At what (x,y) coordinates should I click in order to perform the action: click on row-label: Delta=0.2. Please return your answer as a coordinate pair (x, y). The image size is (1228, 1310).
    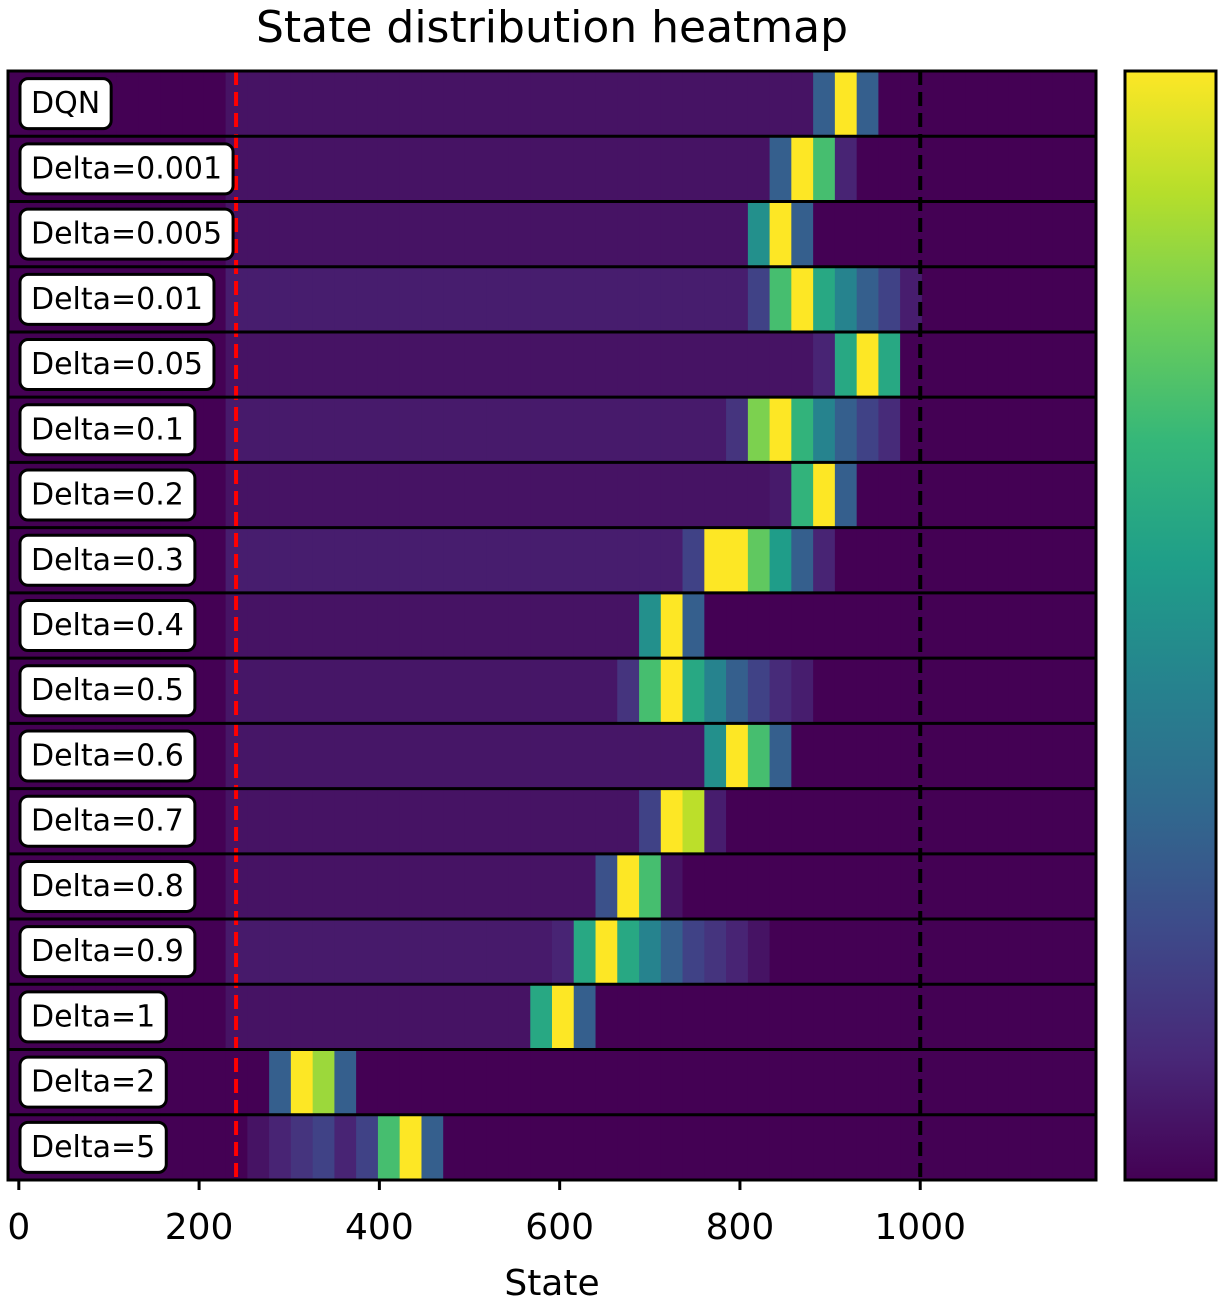
    Looking at the image, I should click on (107, 495).